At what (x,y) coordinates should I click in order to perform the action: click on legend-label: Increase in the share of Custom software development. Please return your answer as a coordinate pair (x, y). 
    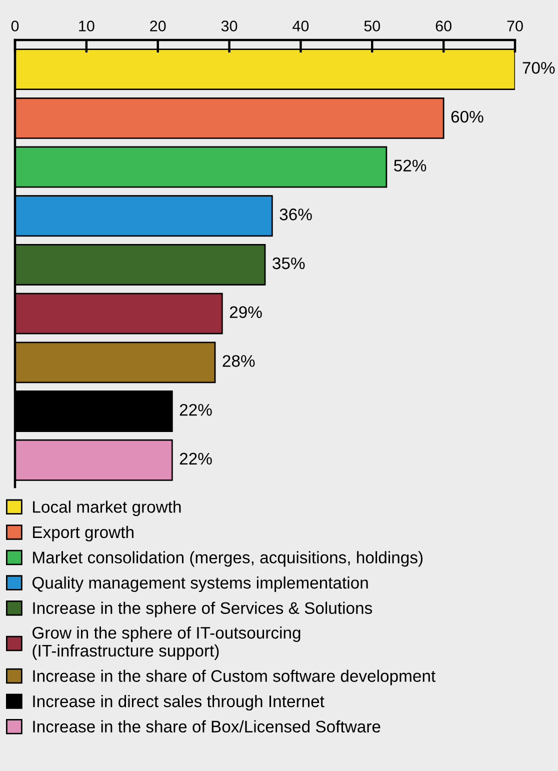
    Looking at the image, I should click on (234, 678).